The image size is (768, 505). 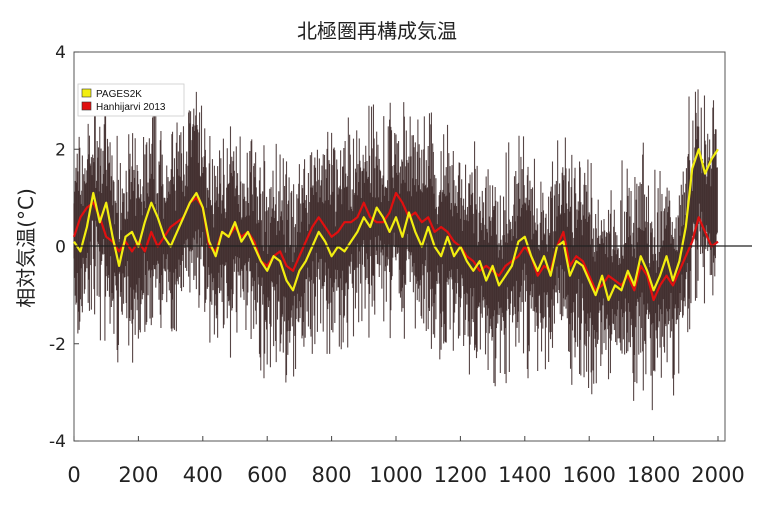 I want to click on x-tick-label: 0, so click(x=73, y=475).